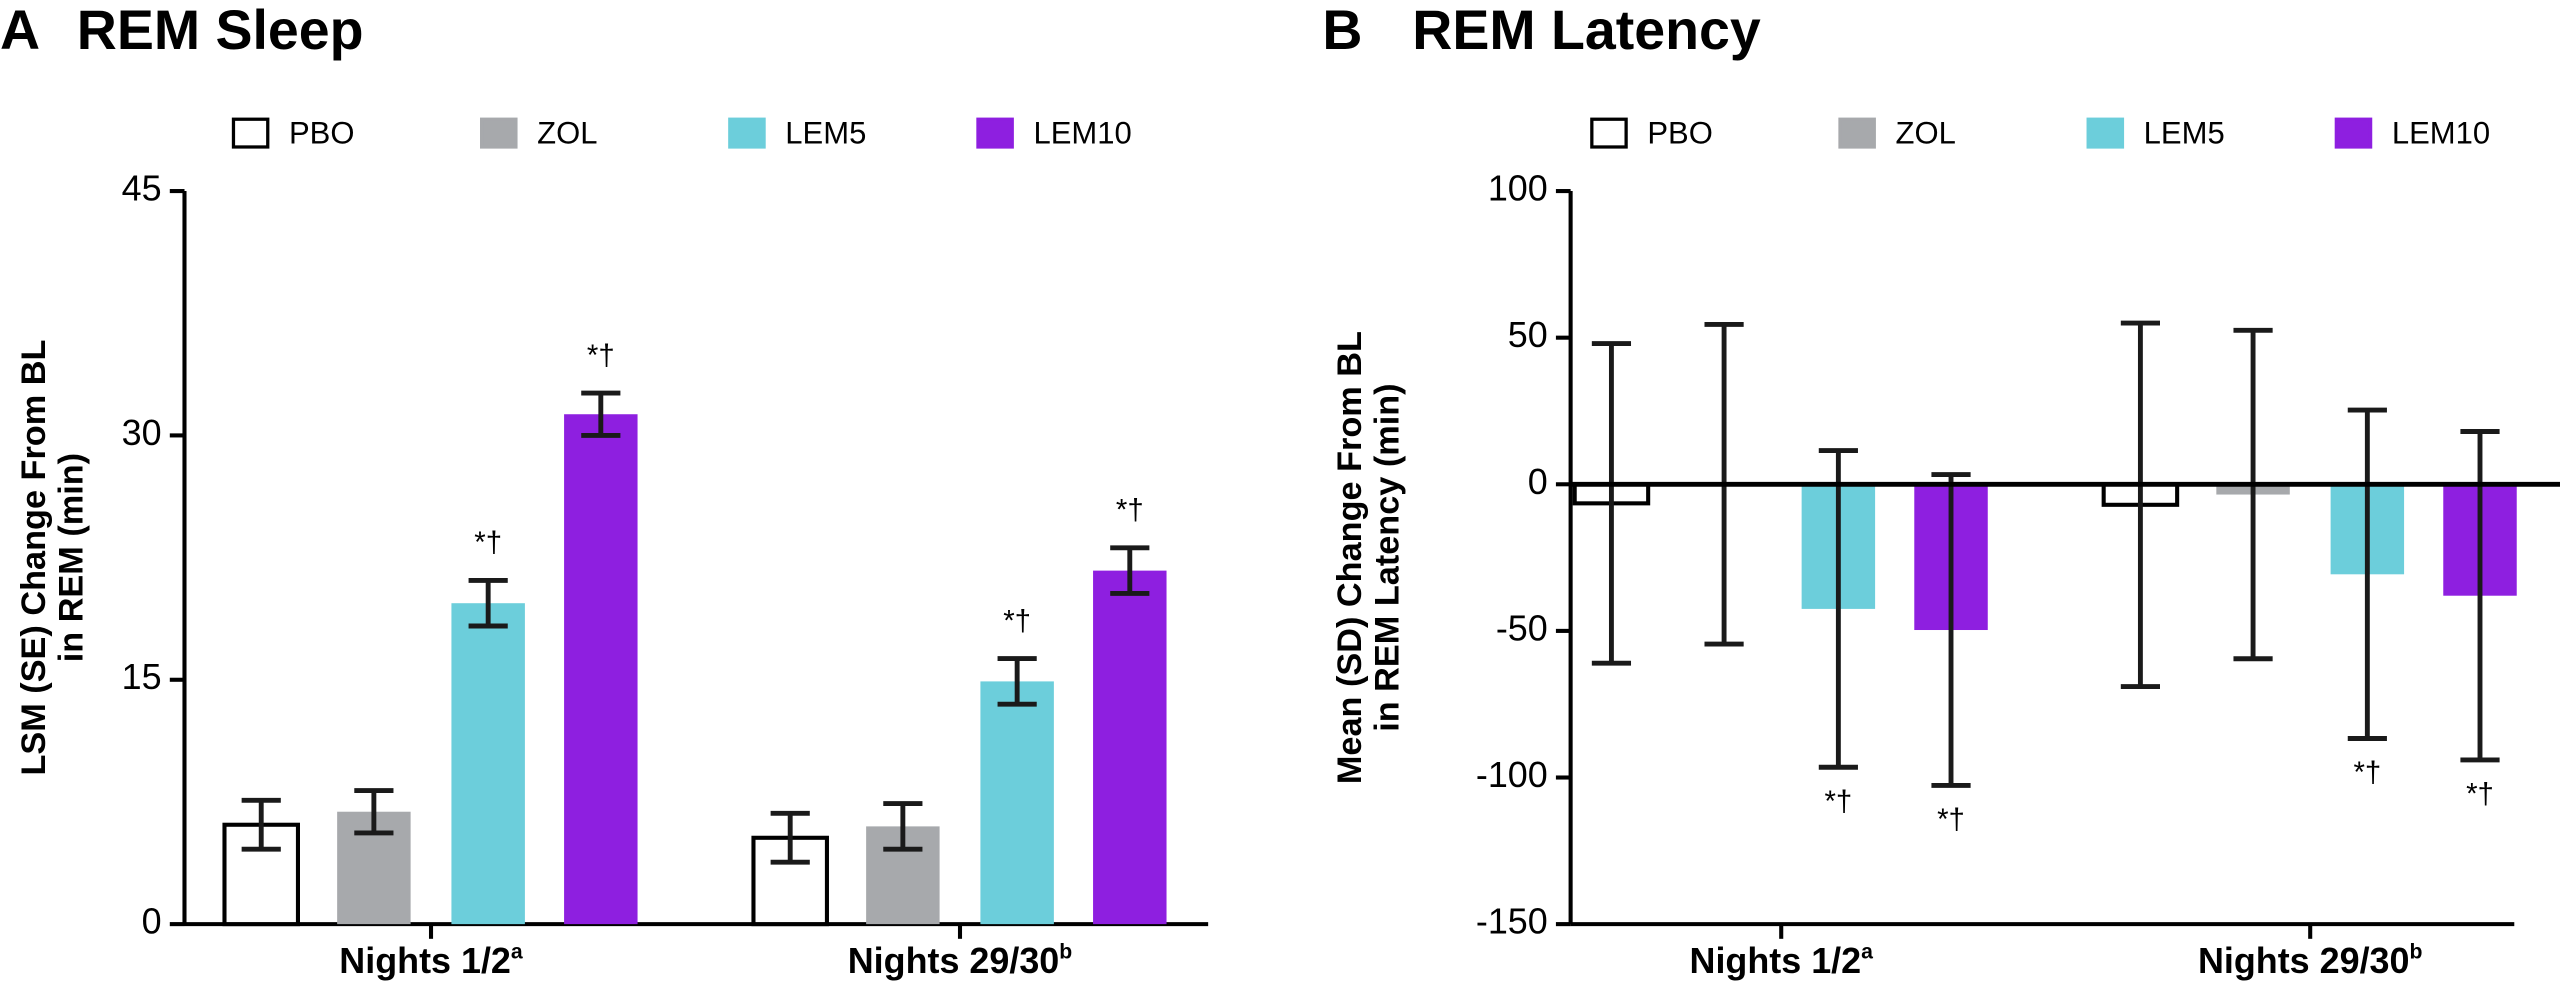  Describe the element at coordinates (1522, 627) in the screenshot. I see `y-tick-label: -50` at that location.